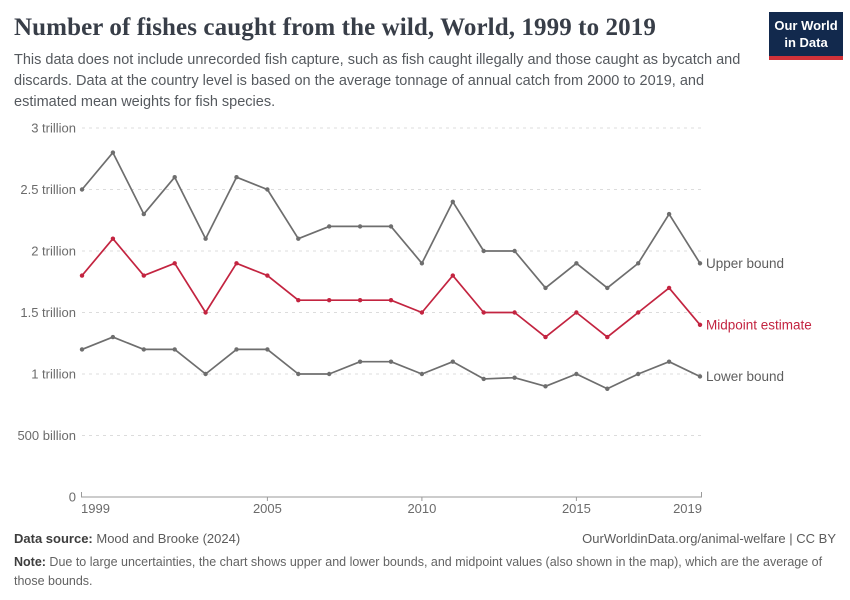 The width and height of the screenshot is (850, 600). I want to click on data-point-upper-bound-2013, so click(514, 251).